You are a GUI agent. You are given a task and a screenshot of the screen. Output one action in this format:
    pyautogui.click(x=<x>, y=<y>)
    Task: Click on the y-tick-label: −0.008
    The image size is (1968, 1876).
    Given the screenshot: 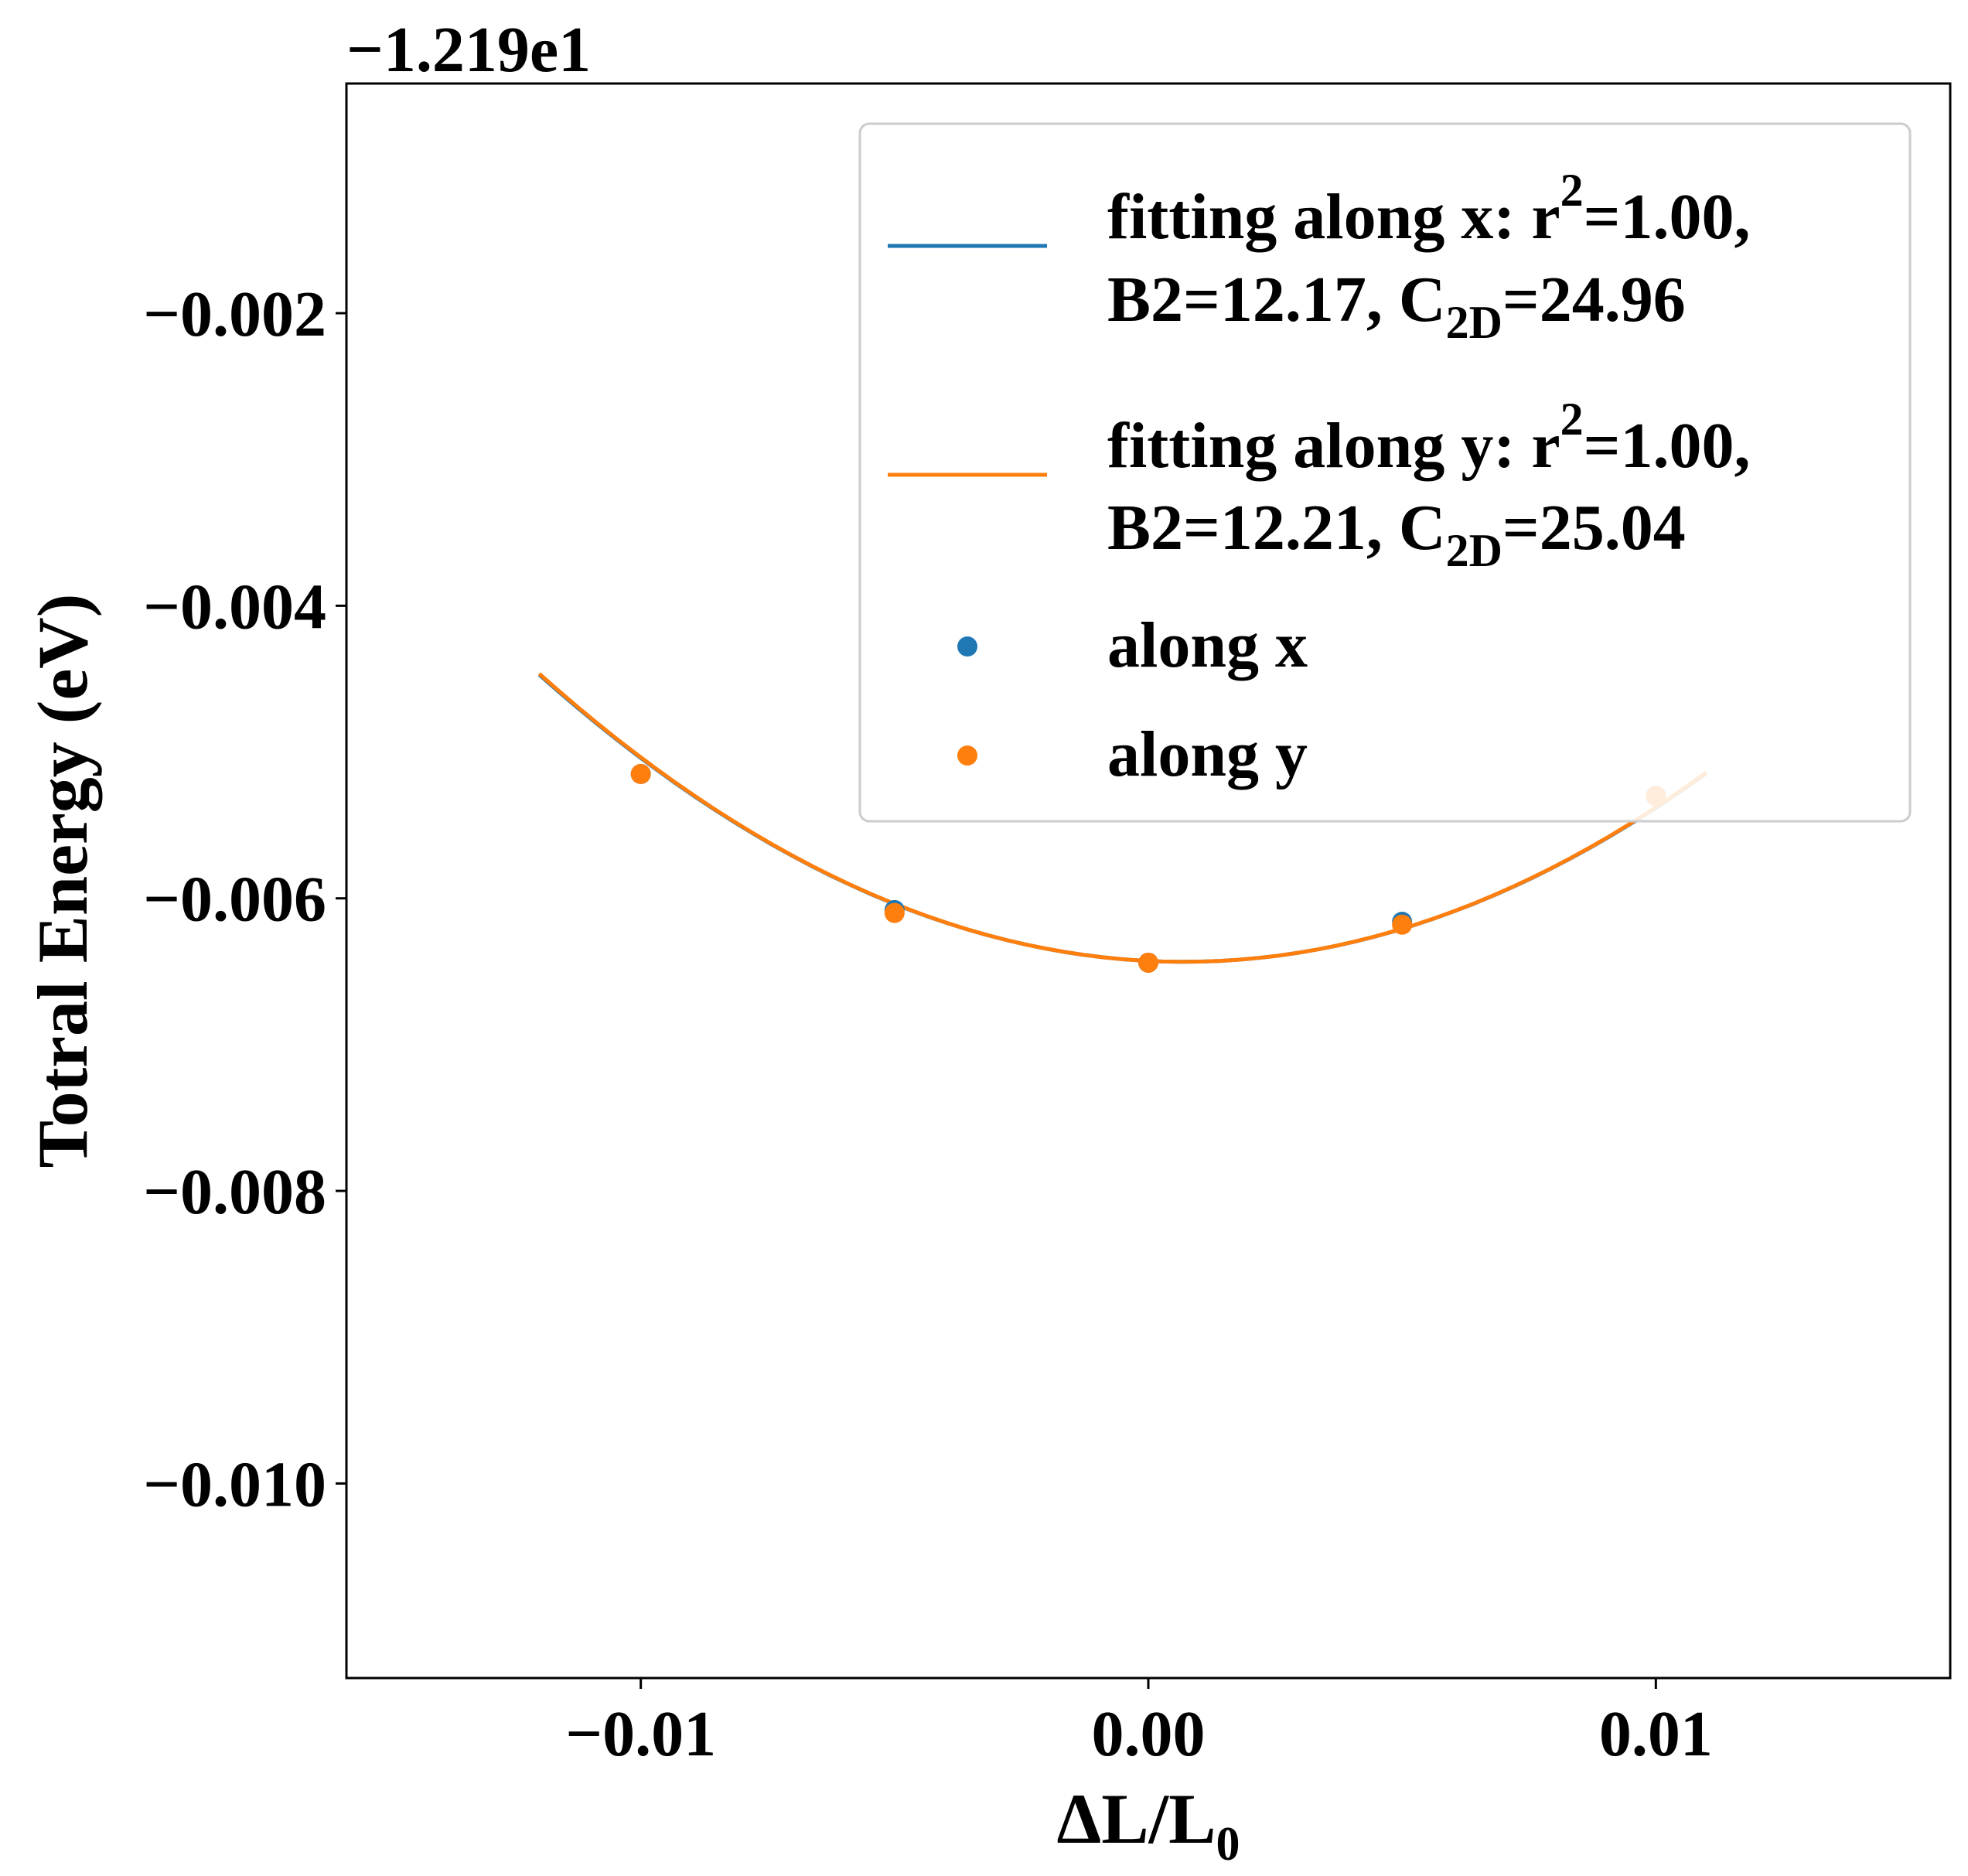 What is the action you would take?
    pyautogui.click(x=235, y=1192)
    